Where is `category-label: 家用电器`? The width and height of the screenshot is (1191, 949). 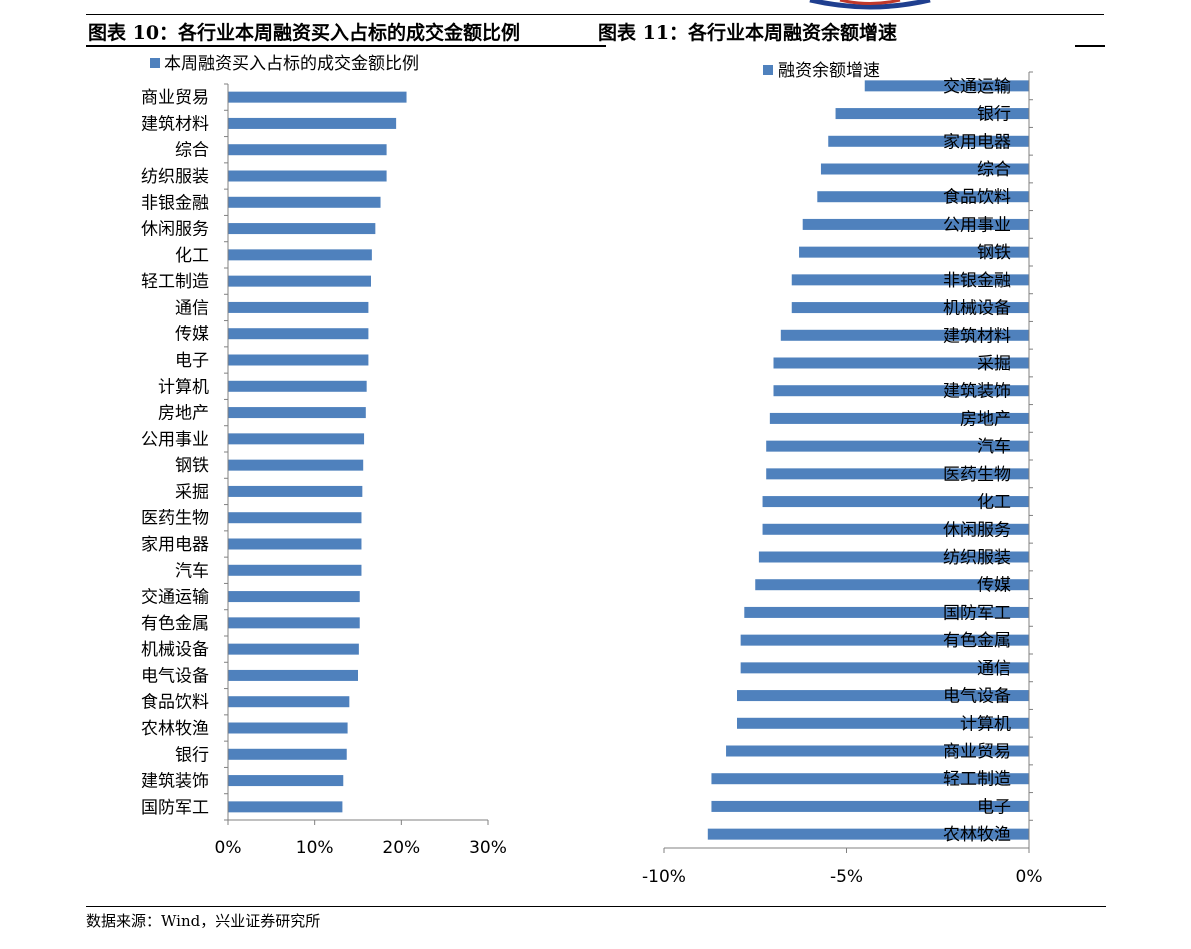
category-label: 家用电器 is located at coordinates (977, 142).